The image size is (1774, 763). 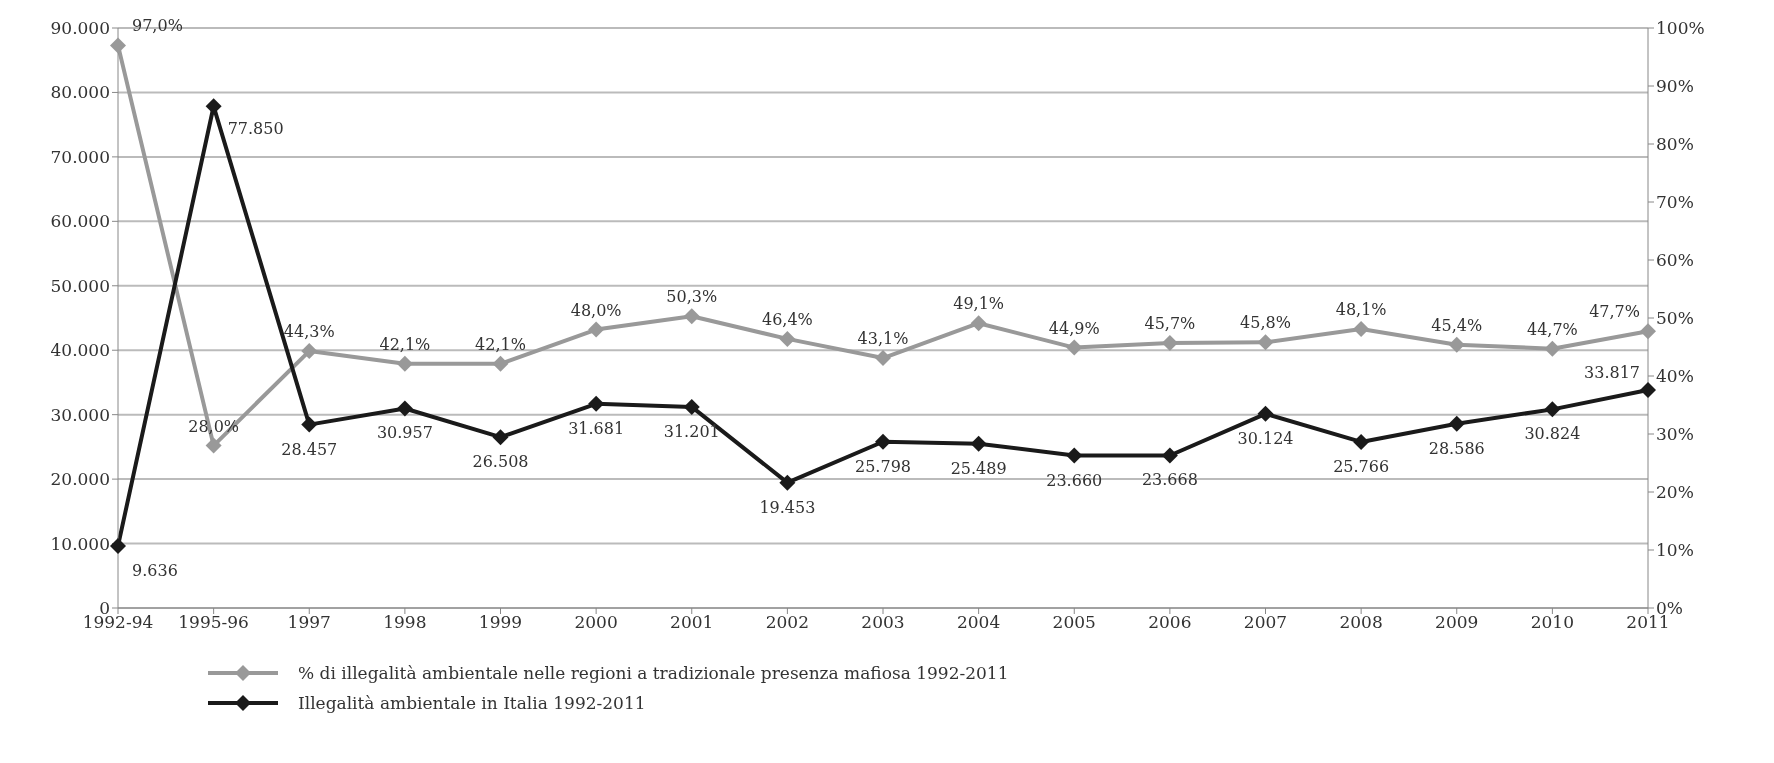 I want to click on data-label: 48,0%, so click(x=596, y=310).